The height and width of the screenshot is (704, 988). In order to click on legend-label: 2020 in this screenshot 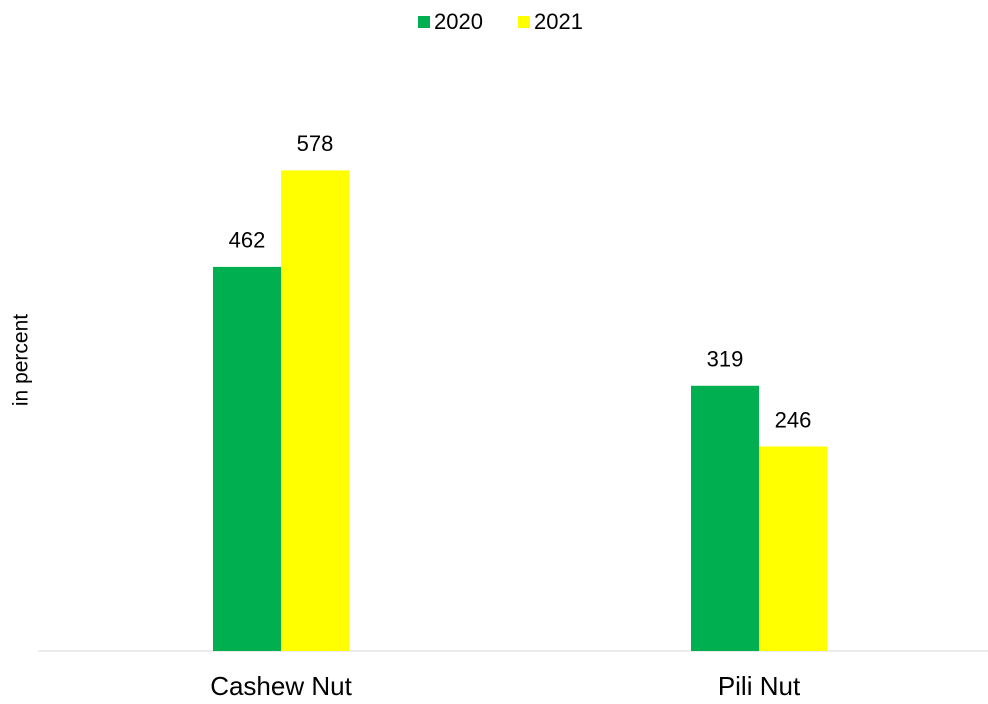, I will do `click(458, 21)`.